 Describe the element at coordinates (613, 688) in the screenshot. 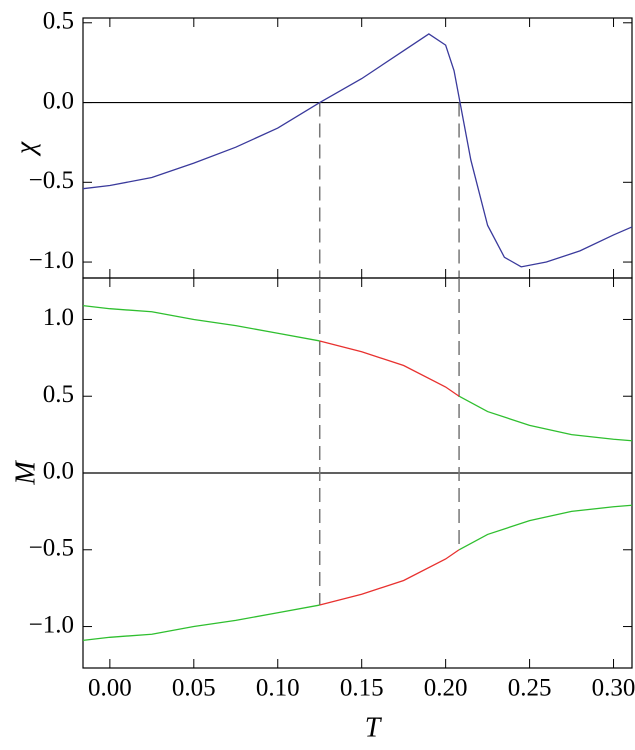

I see `x-tick-label: 0.30` at that location.